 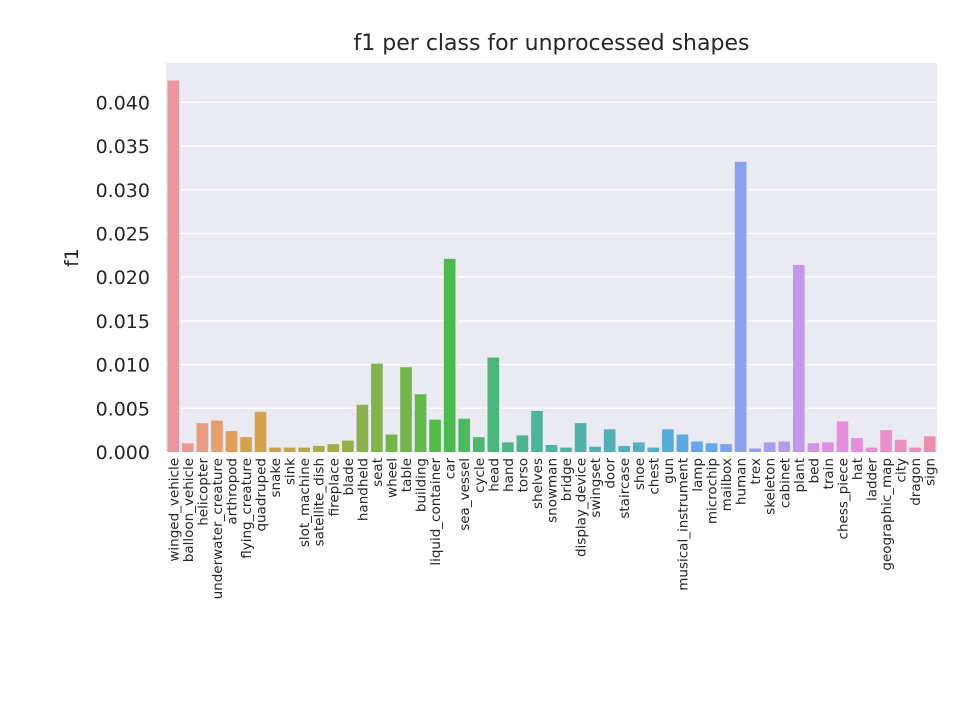 What do you see at coordinates (697, 446) in the screenshot?
I see `bar-lamp` at bounding box center [697, 446].